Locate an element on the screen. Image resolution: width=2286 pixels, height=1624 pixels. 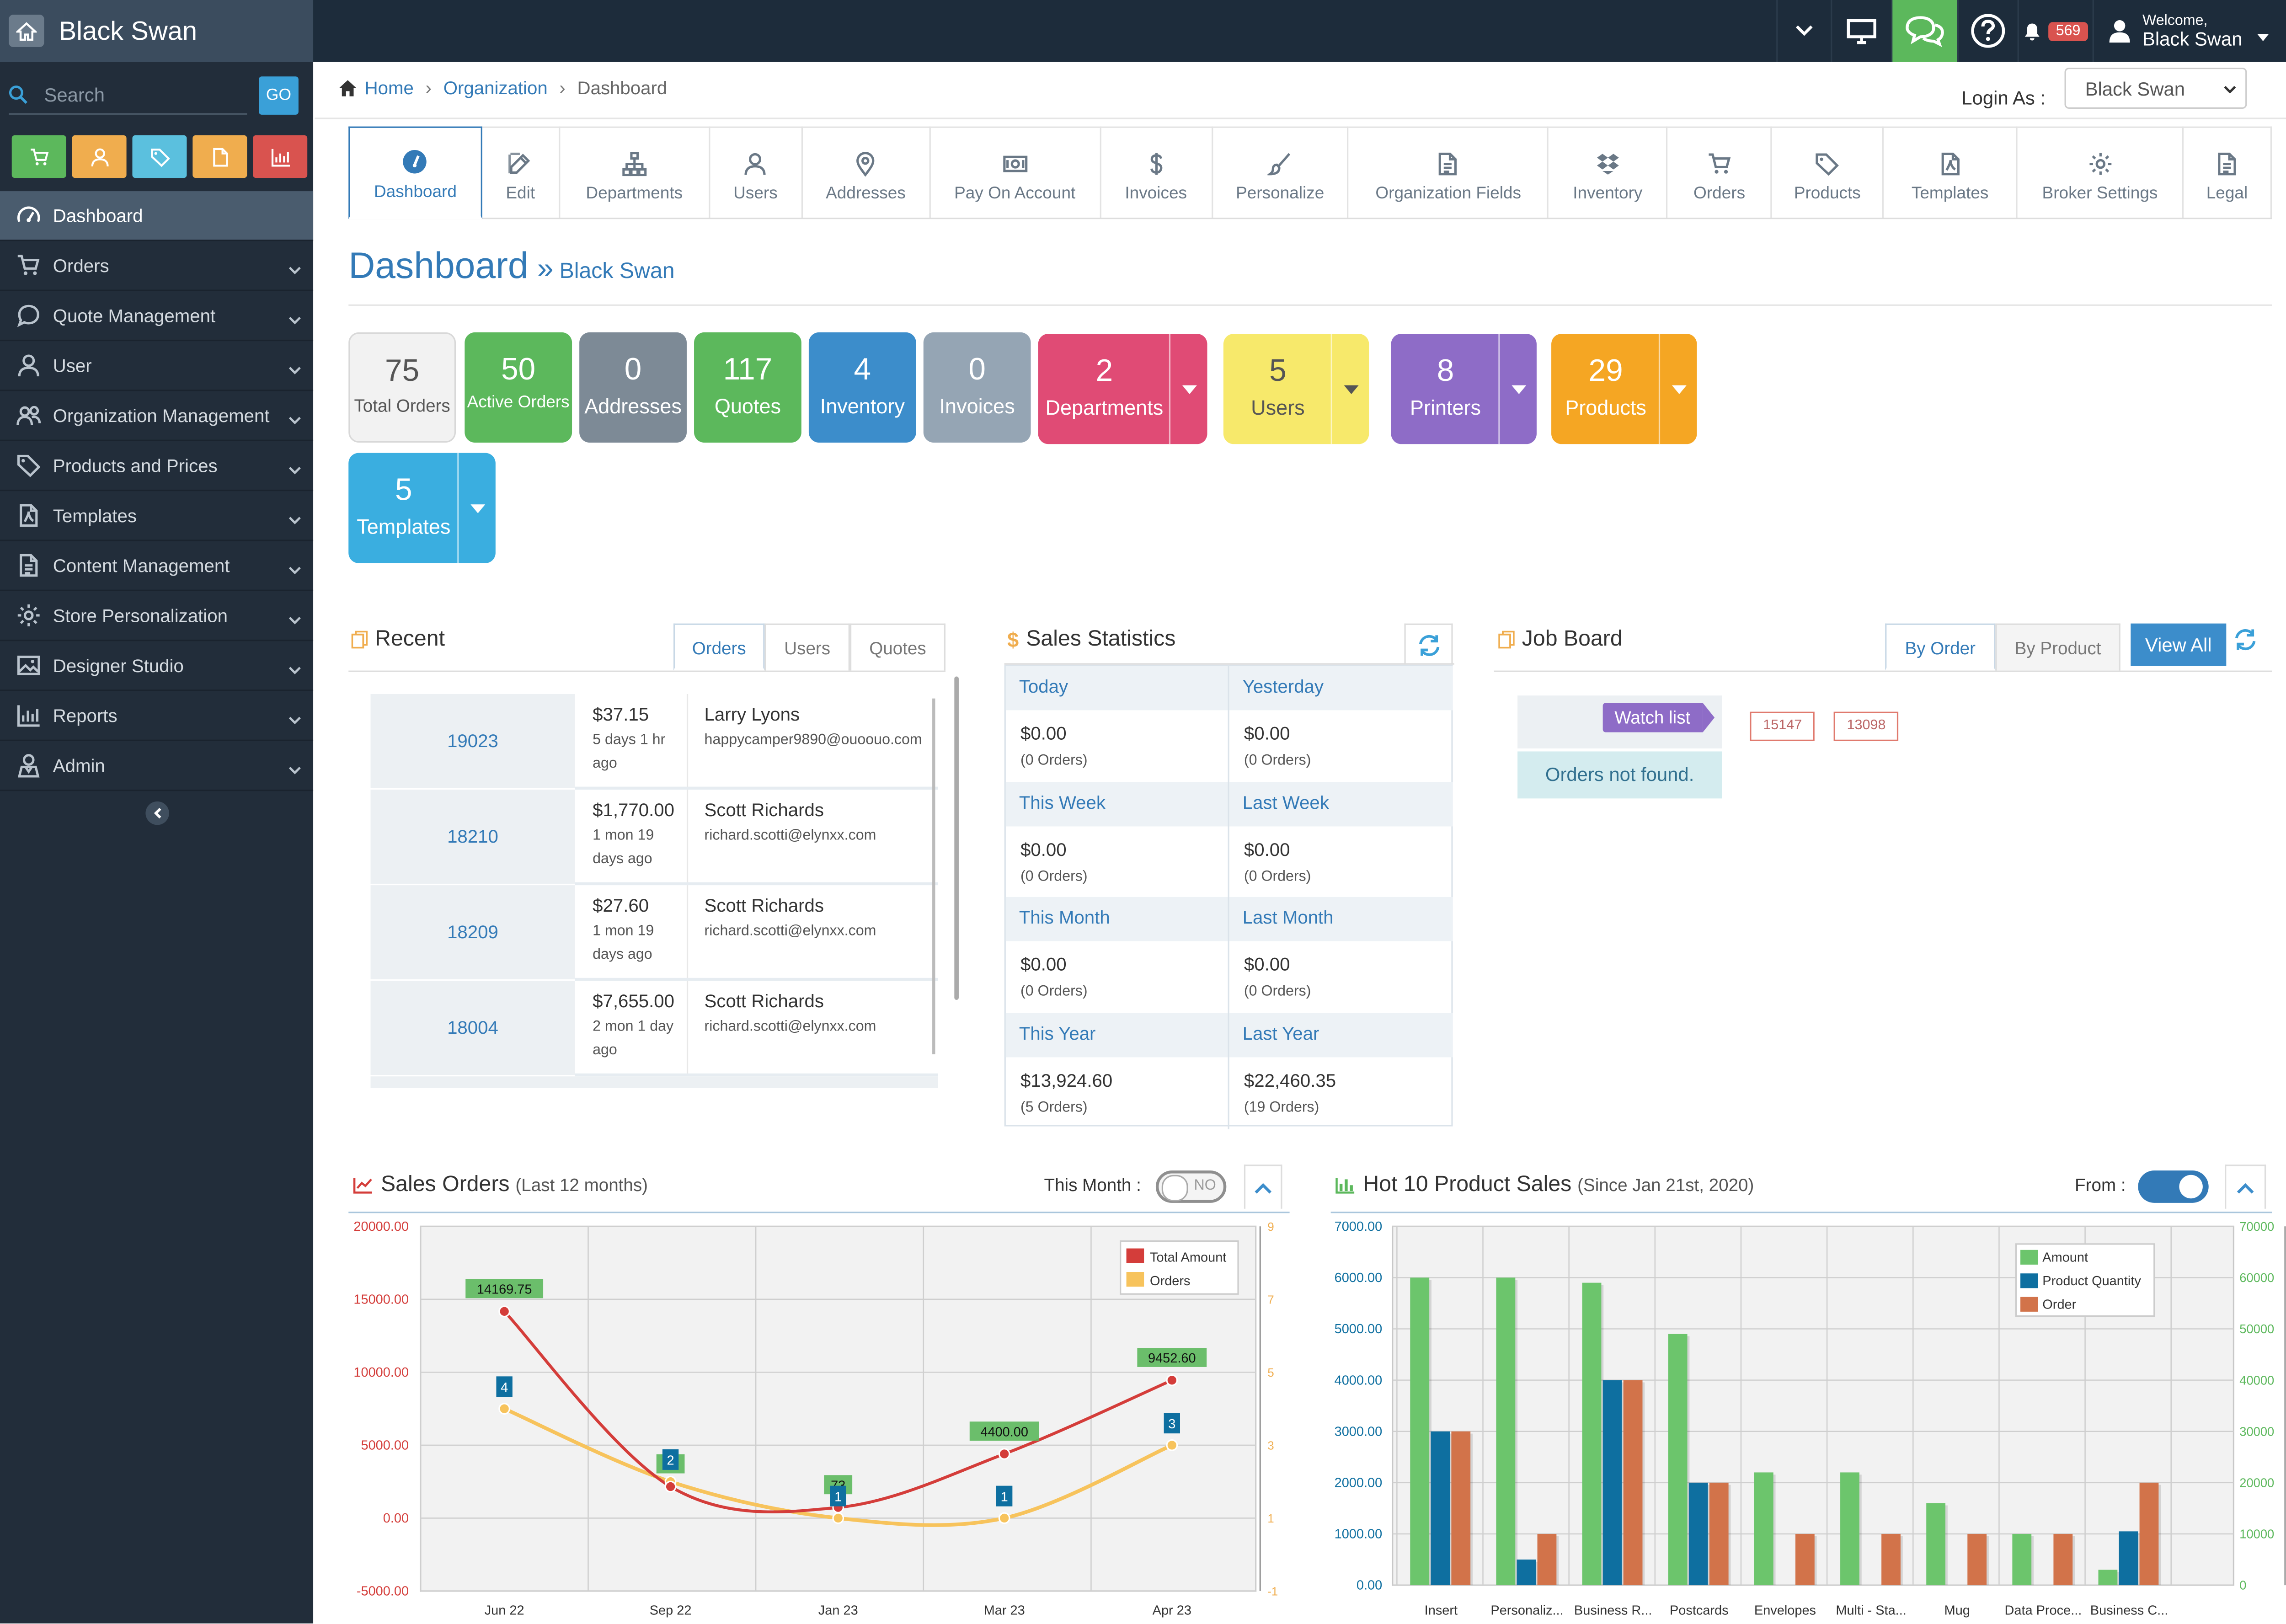
from-toggle is located at coordinates (2173, 1186).